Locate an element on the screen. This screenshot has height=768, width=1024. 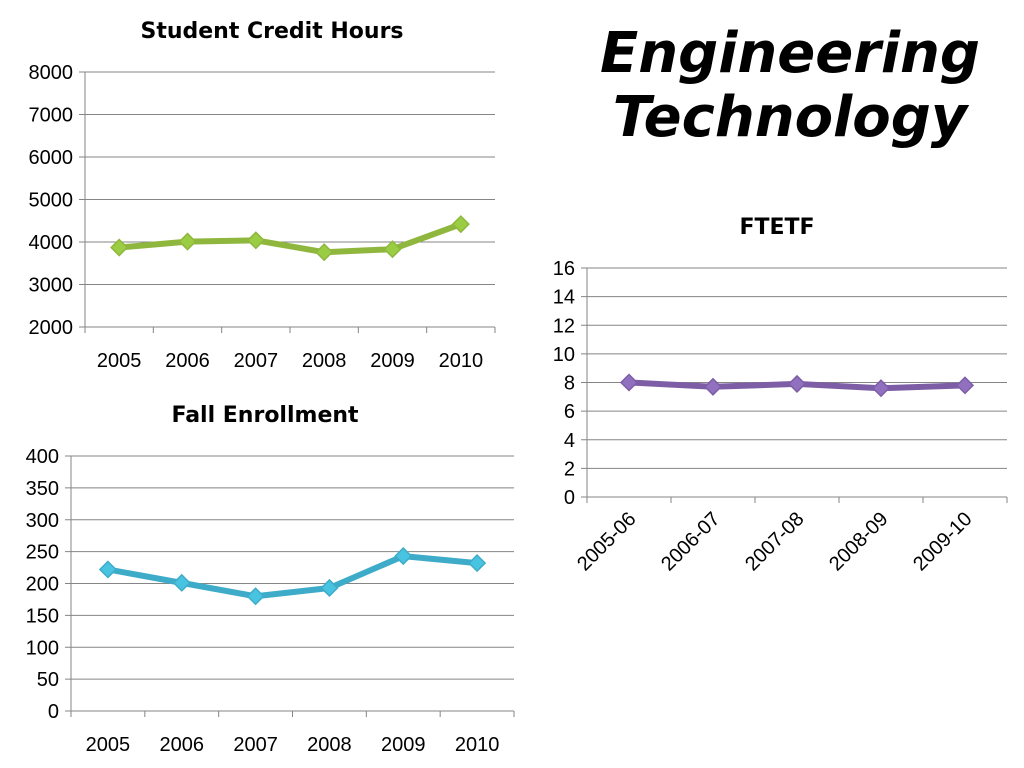
fall-x-tick-label: 2006 is located at coordinates (182, 745).